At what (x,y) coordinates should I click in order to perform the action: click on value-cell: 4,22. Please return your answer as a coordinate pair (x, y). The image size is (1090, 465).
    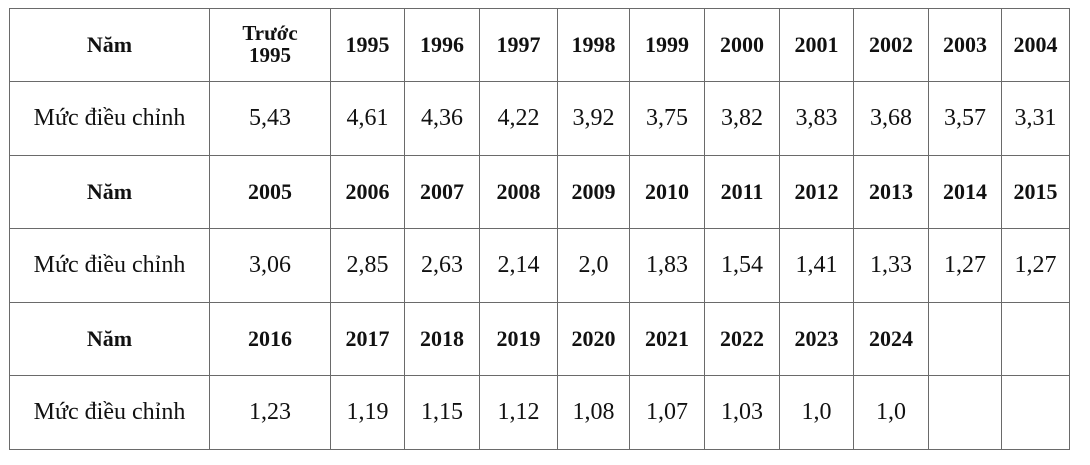
    Looking at the image, I should click on (518, 118).